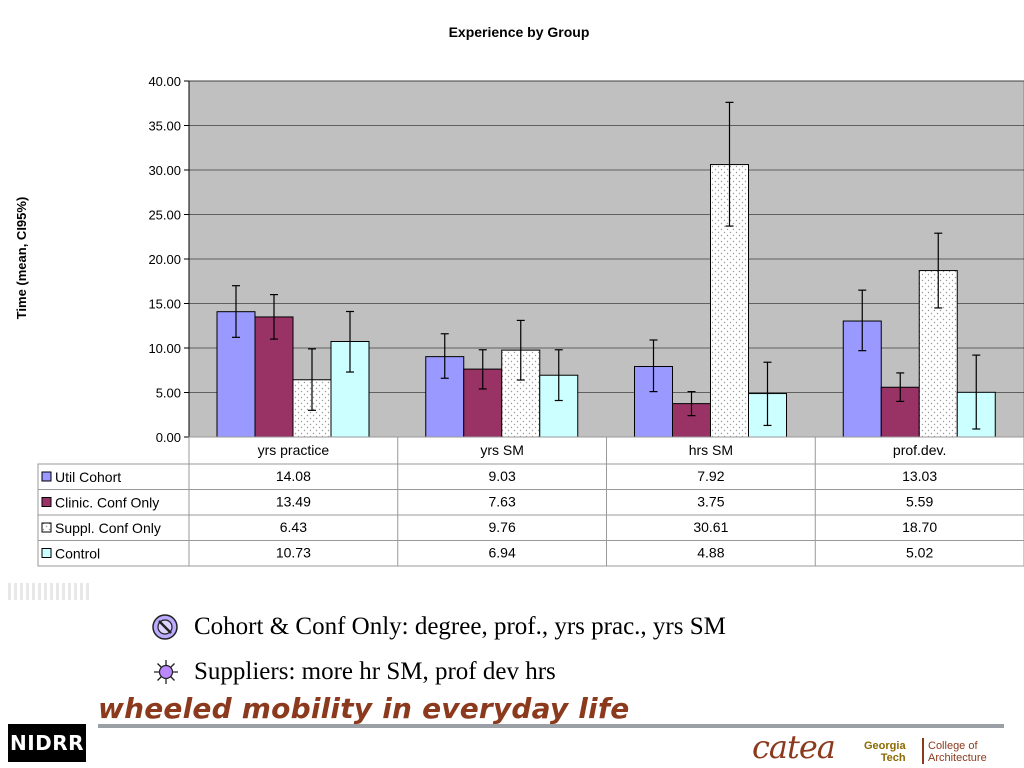  I want to click on data-label: 9.03, so click(502, 476).